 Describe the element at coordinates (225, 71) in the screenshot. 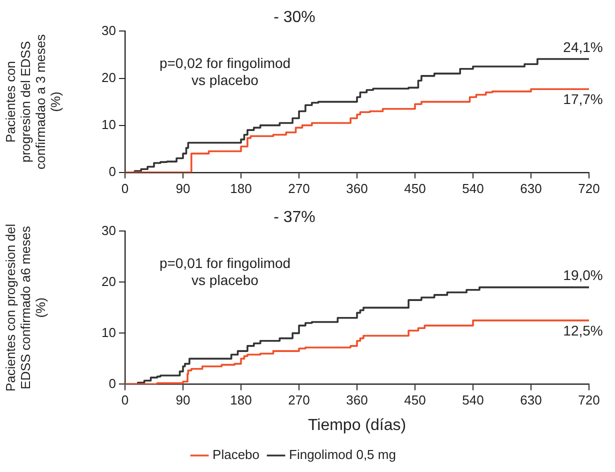

I see `annotation: p=0,02 for fingolimod vs placebo` at that location.